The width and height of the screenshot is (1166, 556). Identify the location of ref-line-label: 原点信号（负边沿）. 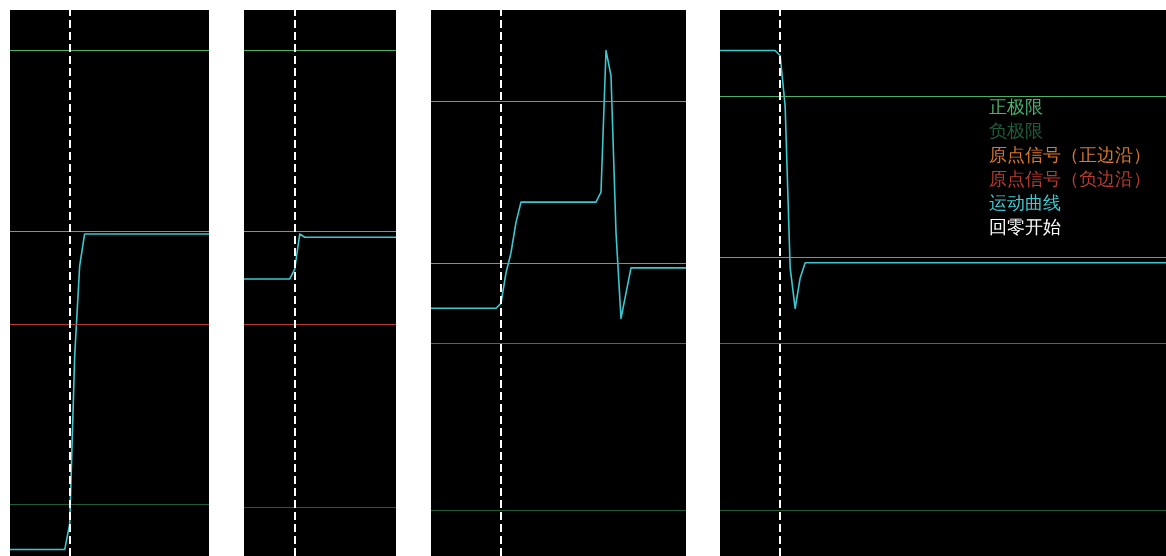
(1070, 178).